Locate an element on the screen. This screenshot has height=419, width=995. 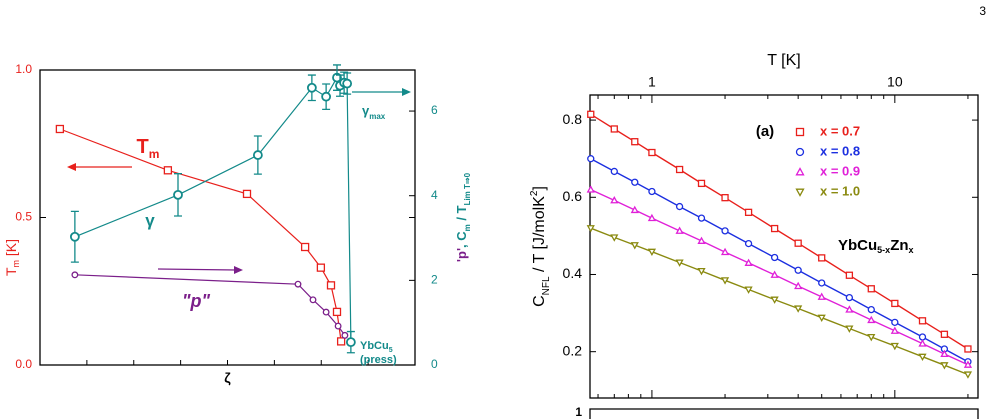
y2-axis-label-part: , C is located at coordinates (461, 239).